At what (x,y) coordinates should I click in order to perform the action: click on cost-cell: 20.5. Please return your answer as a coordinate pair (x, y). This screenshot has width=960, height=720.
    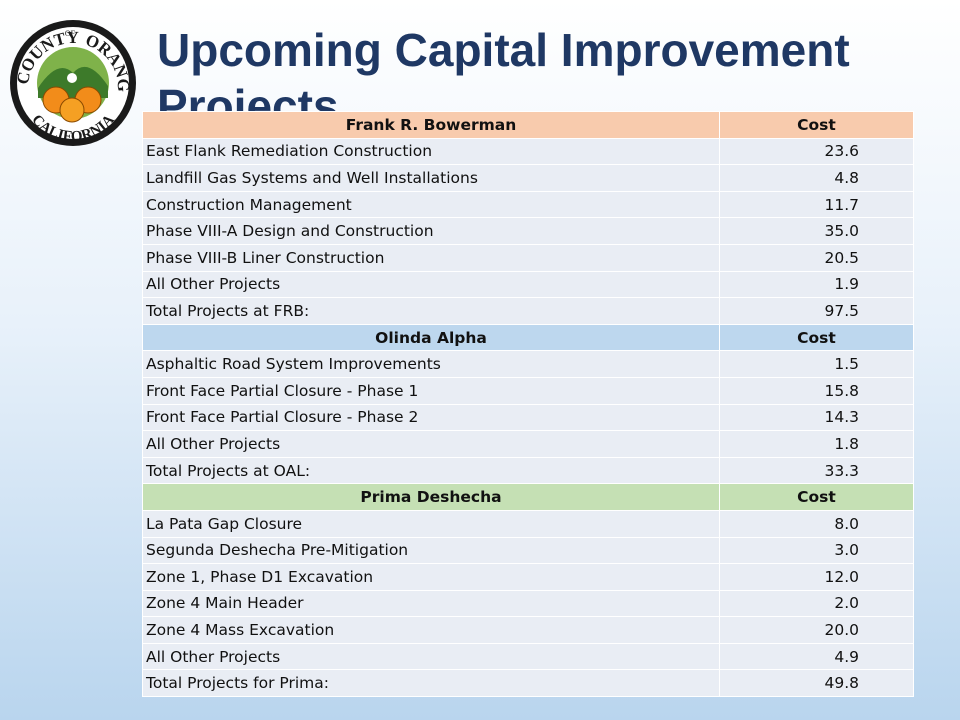
    Looking at the image, I should click on (816, 257).